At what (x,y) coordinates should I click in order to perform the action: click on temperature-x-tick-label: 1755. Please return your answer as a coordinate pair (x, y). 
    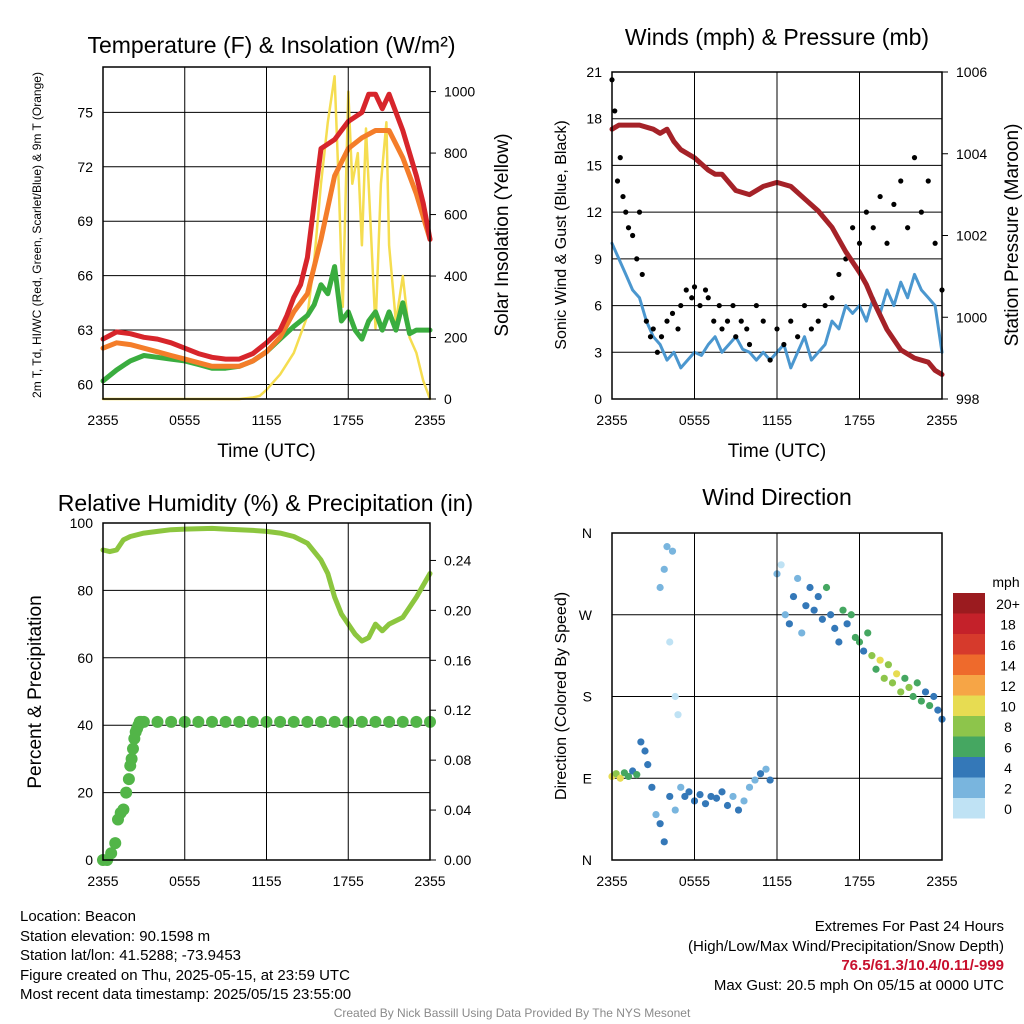
    Looking at the image, I should click on (348, 420).